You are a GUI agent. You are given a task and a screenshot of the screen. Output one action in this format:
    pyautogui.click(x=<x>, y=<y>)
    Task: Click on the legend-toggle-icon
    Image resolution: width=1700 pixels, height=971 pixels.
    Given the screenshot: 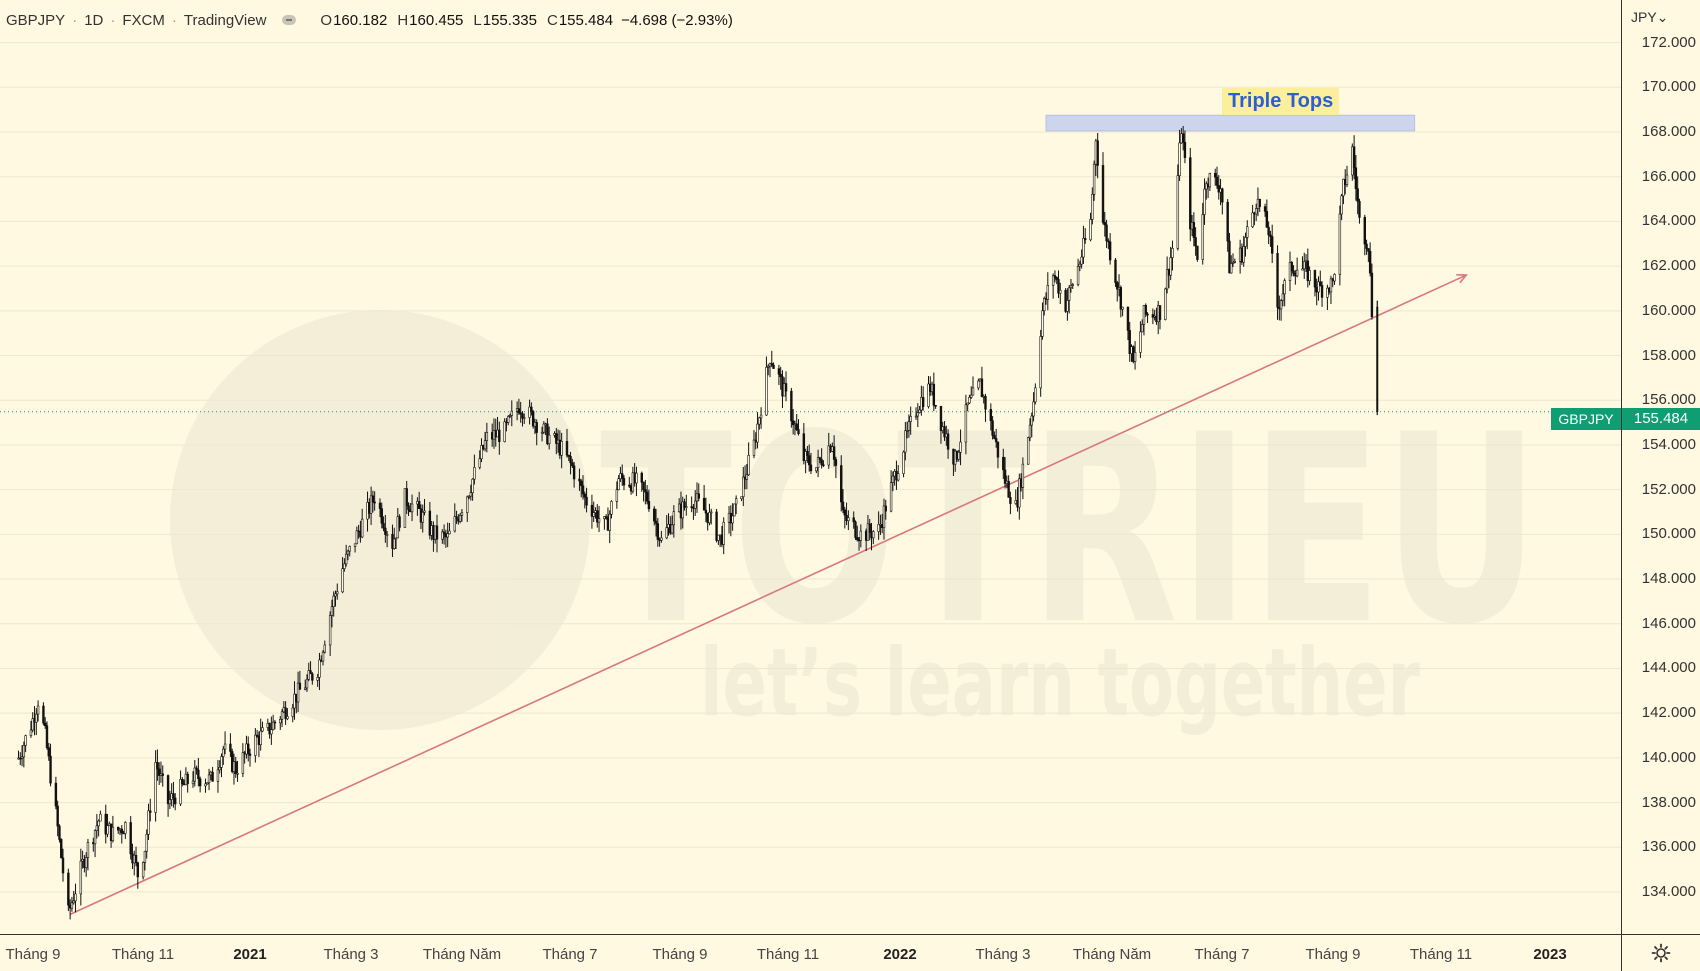 What is the action you would take?
    pyautogui.click(x=289, y=20)
    